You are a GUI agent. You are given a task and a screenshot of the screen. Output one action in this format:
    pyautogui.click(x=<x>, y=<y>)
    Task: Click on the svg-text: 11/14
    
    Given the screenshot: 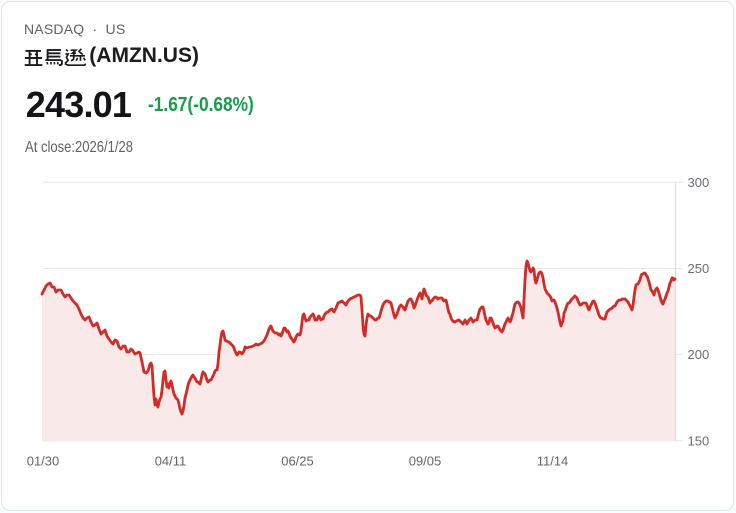 What is the action you would take?
    pyautogui.click(x=553, y=460)
    